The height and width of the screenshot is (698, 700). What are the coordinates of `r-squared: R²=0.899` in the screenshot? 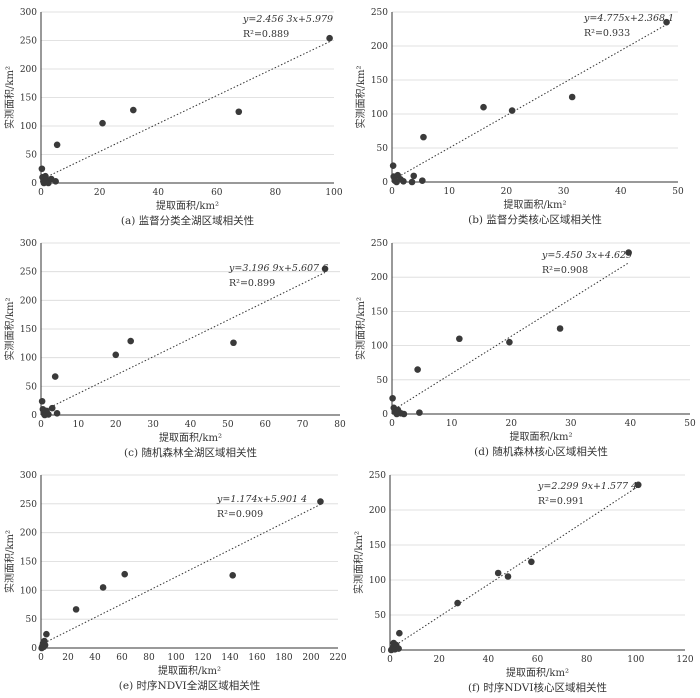 It's located at (252, 283).